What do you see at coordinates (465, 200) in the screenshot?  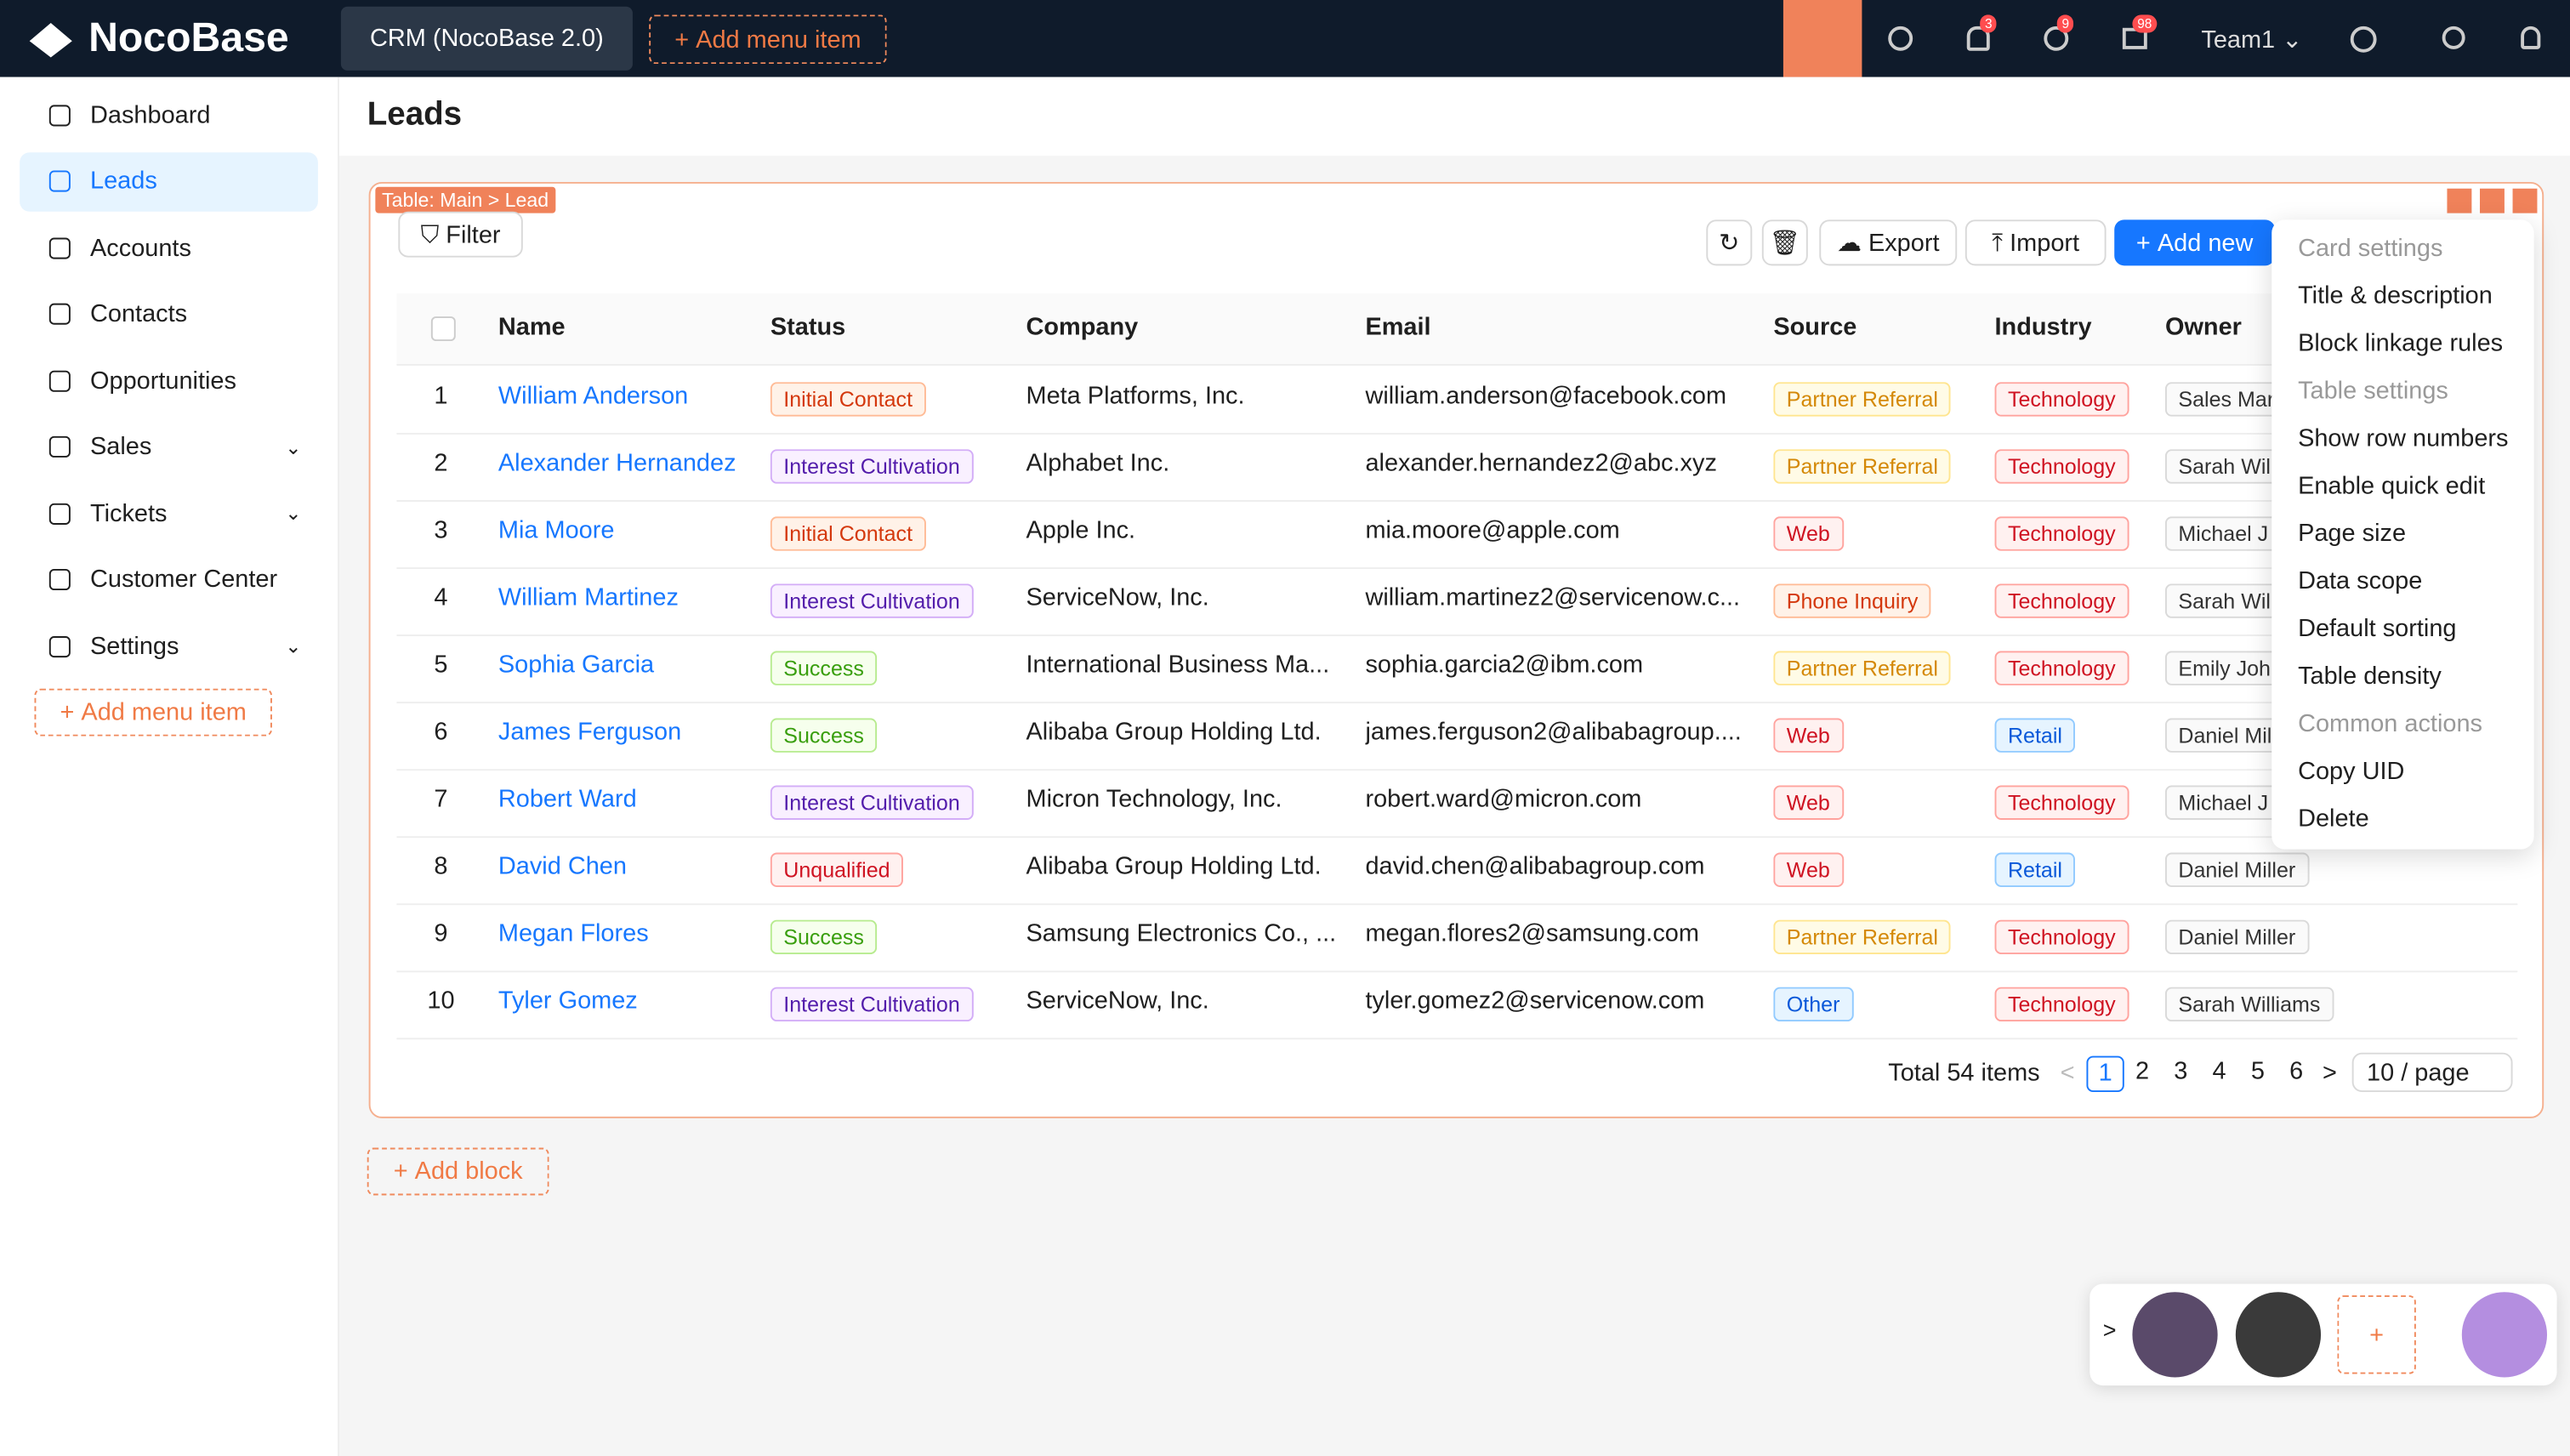 I see `block-label: Table: Main > Lead` at bounding box center [465, 200].